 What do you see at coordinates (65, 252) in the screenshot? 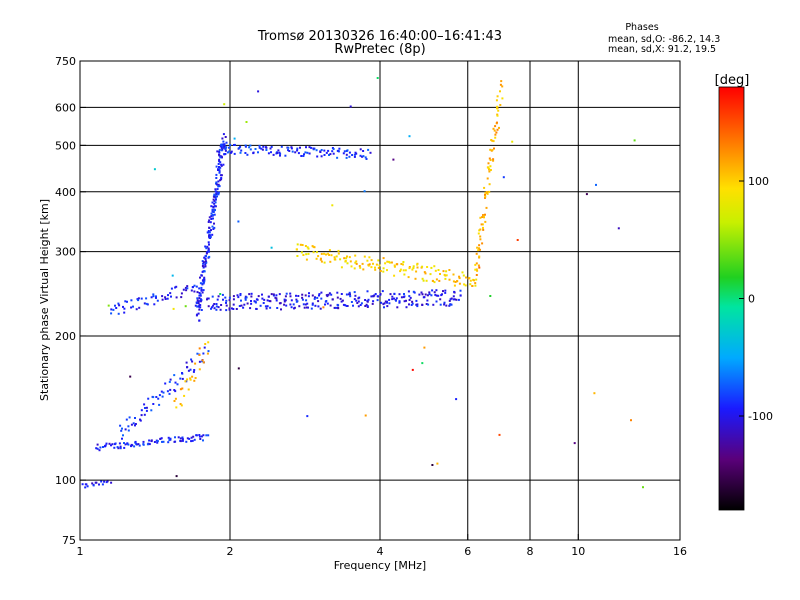
I see `y-tick-label: 300` at bounding box center [65, 252].